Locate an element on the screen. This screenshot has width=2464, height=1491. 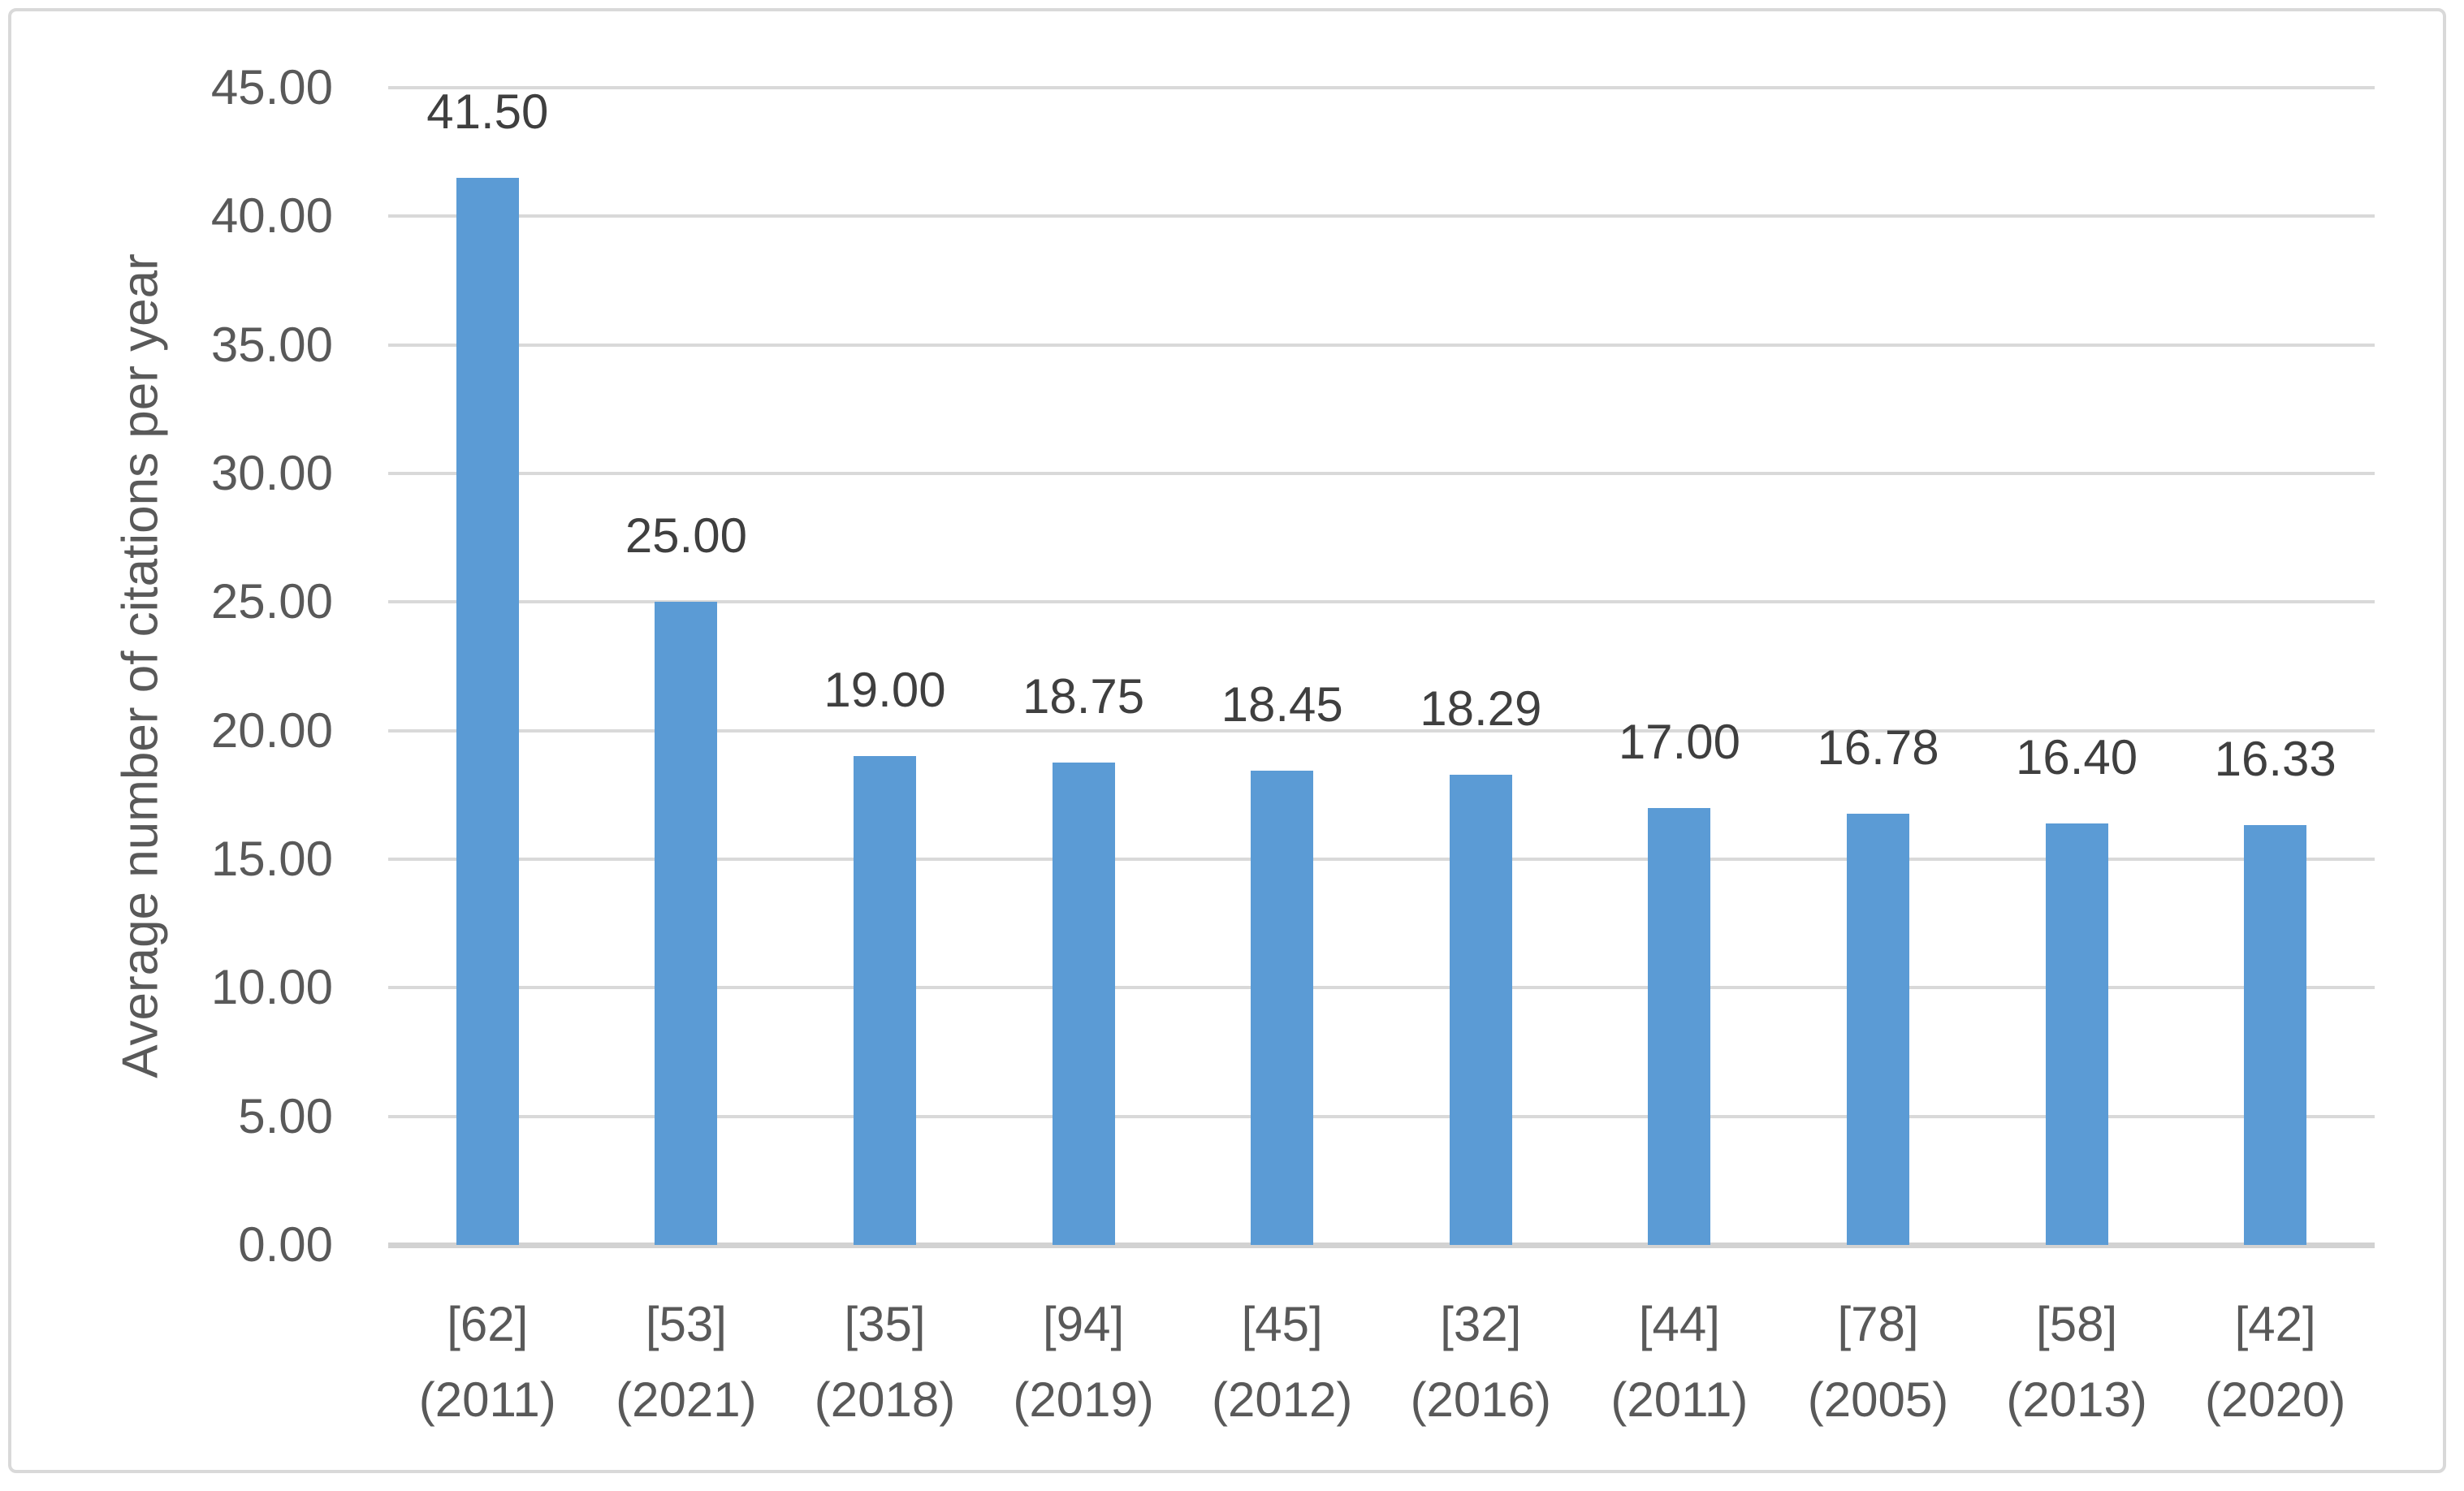
x-tick-label: [44] (2011) is located at coordinates (1679, 1362).